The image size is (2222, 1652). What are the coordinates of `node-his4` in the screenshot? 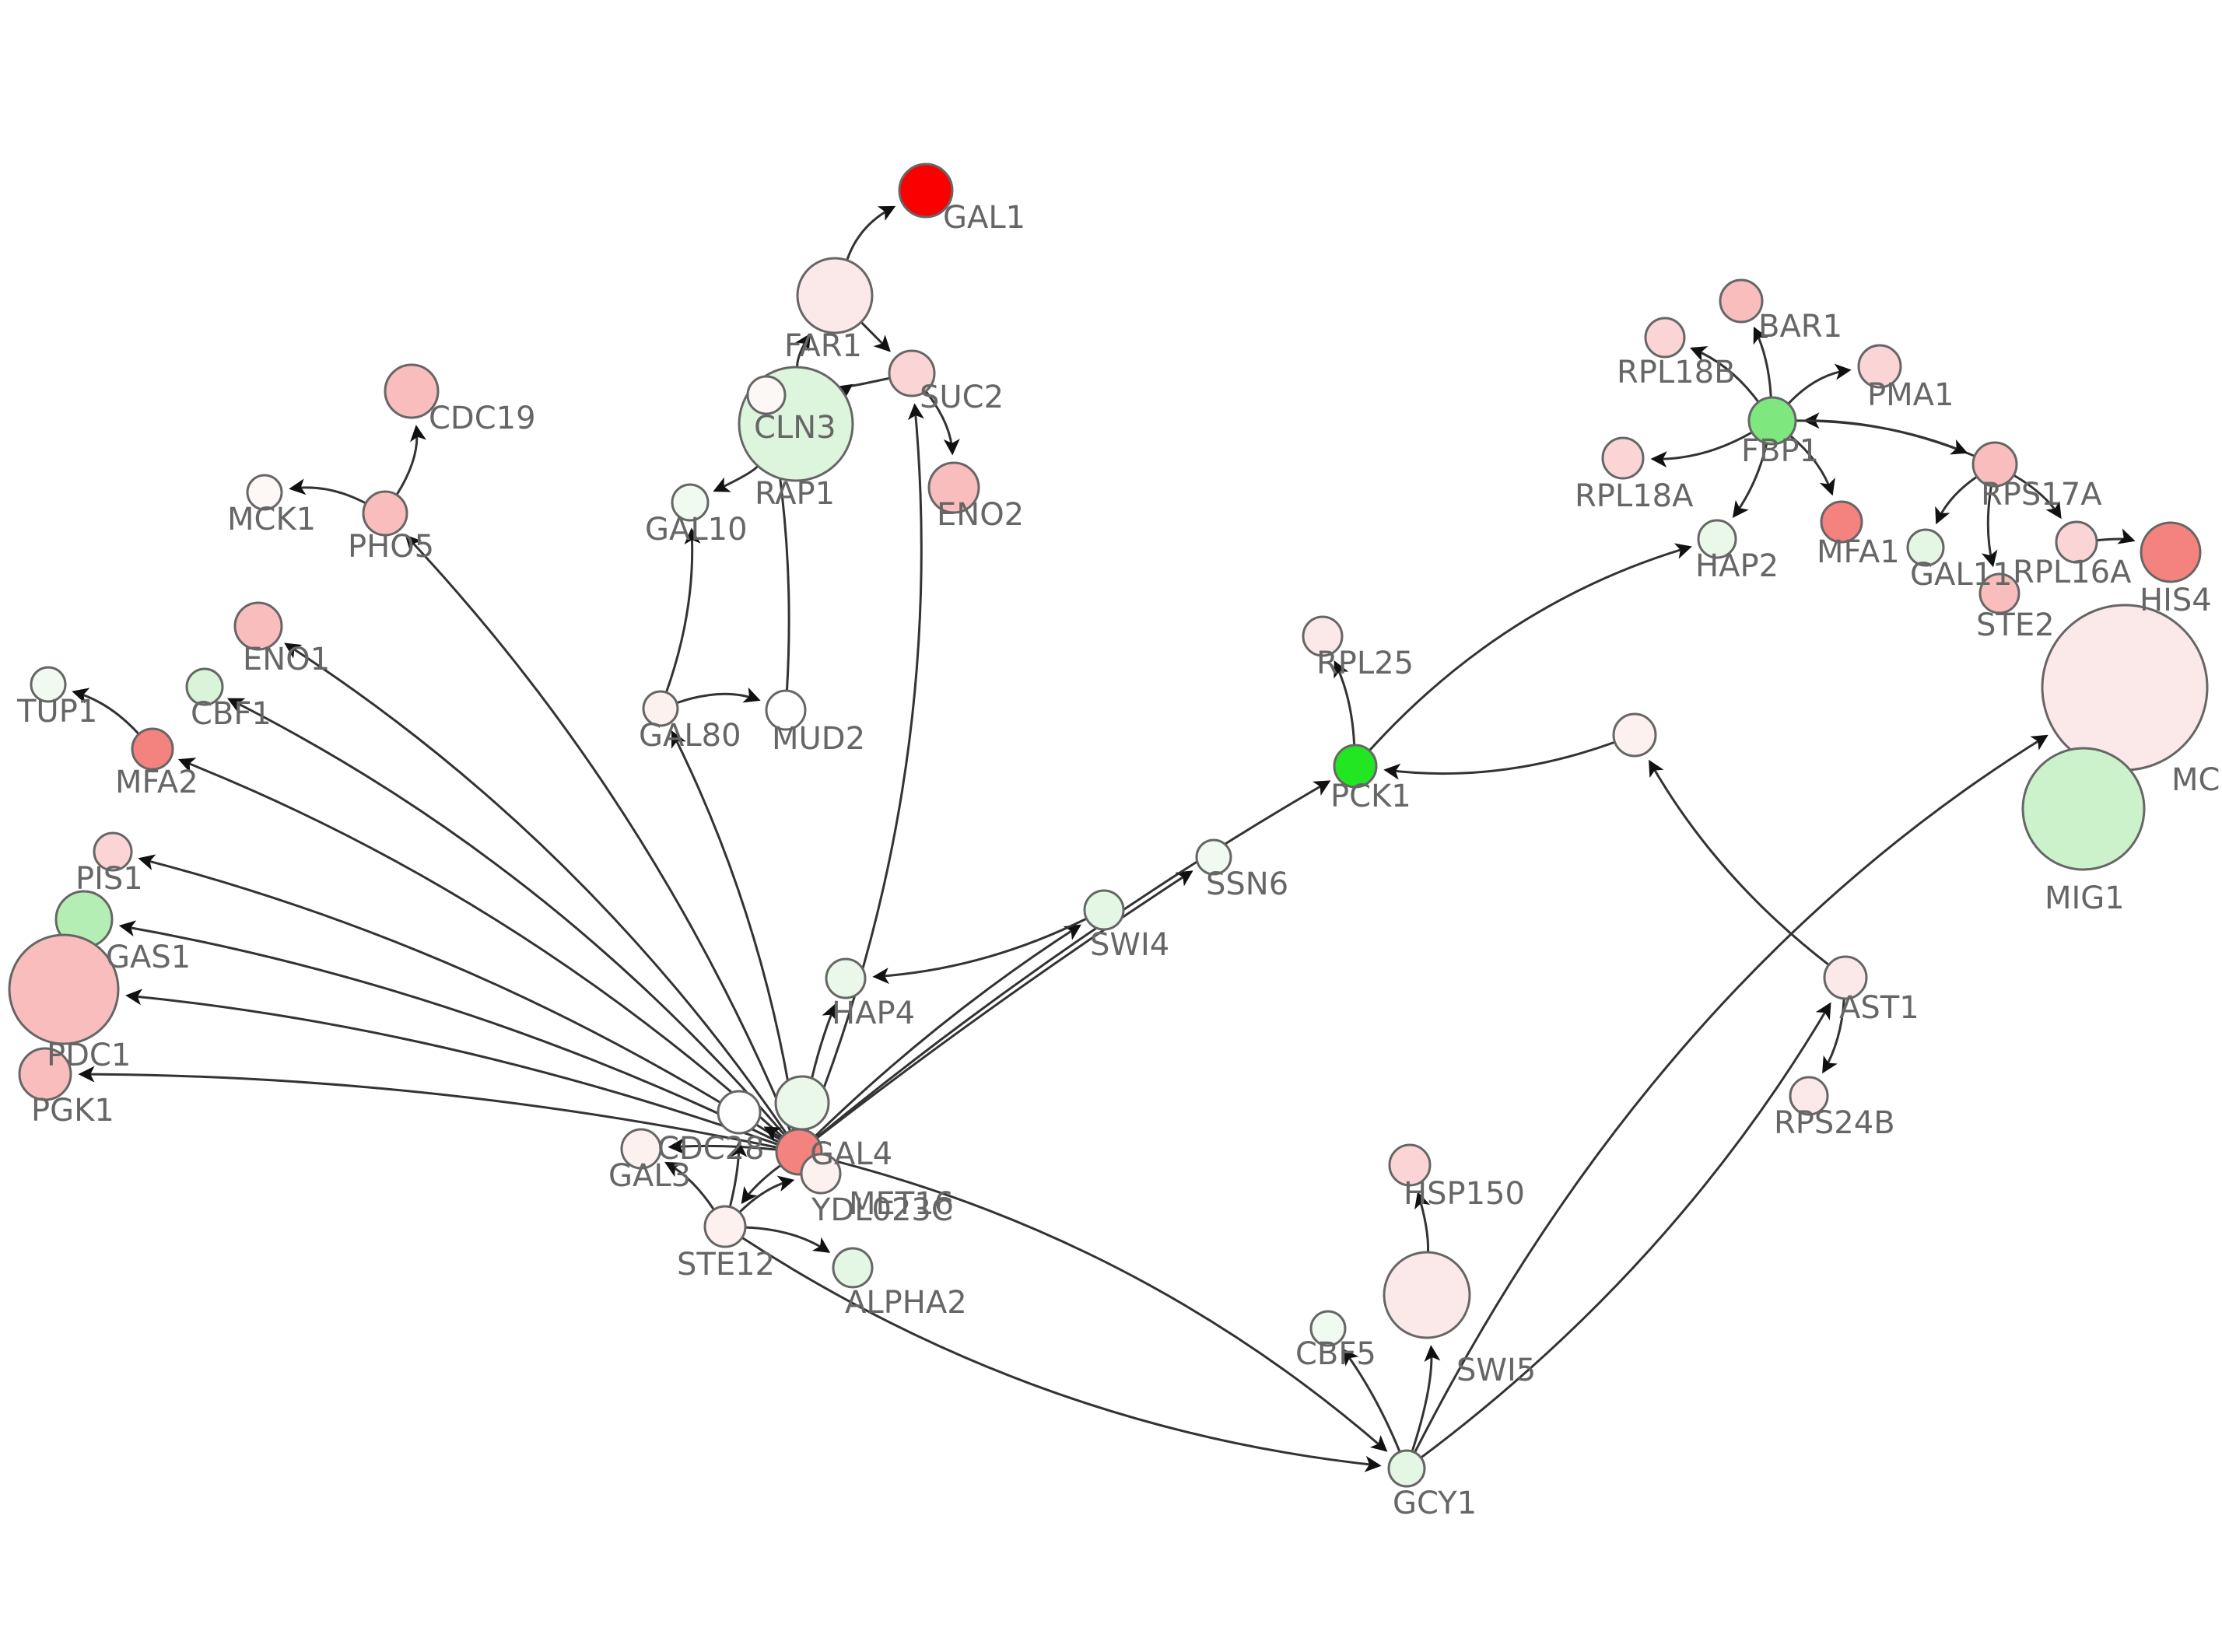 It's located at (2171, 552).